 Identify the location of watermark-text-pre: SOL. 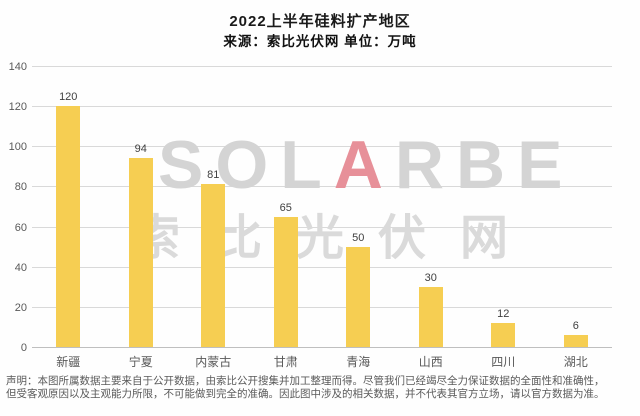
(246, 165).